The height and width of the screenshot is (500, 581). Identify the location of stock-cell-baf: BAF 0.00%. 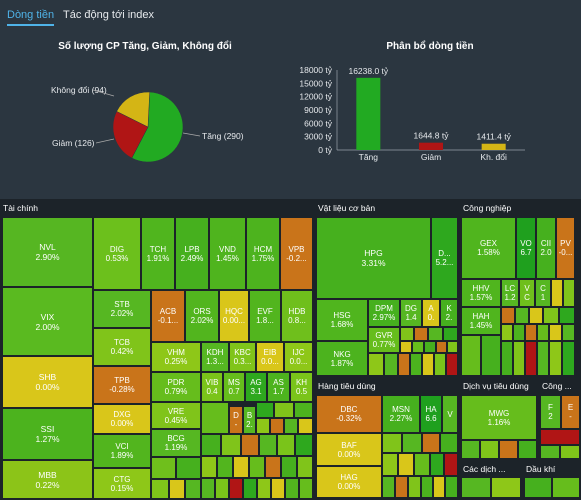
(349, 449).